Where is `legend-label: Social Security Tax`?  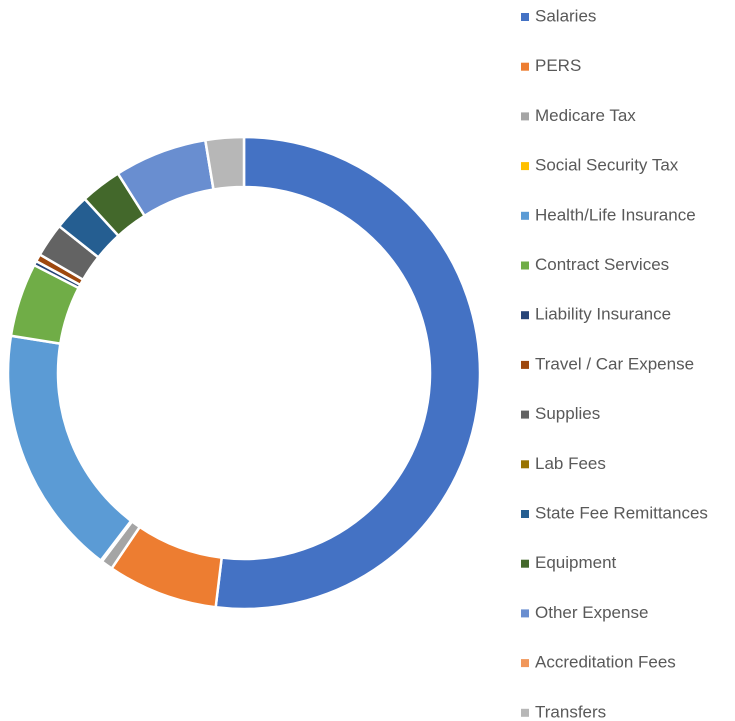
legend-label: Social Security Tax is located at coordinates (607, 165).